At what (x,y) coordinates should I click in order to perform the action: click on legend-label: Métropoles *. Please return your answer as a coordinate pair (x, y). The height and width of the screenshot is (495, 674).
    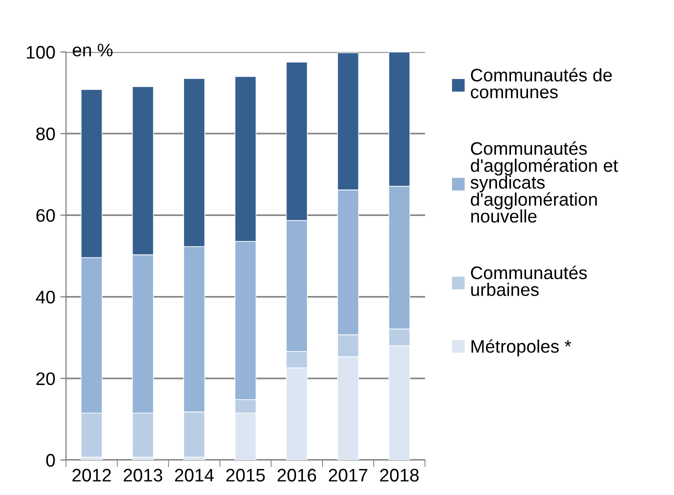
    Looking at the image, I should click on (522, 347).